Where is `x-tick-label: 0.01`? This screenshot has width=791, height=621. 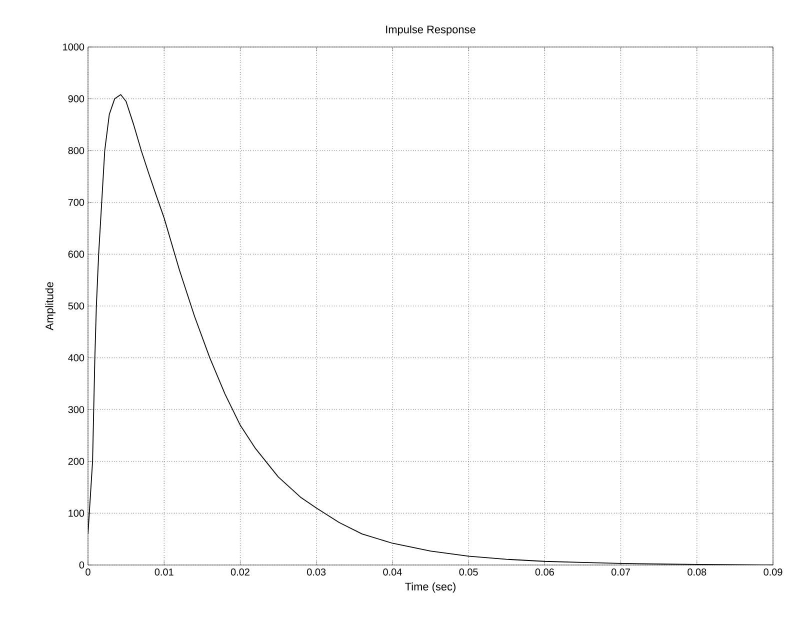 x-tick-label: 0.01 is located at coordinates (164, 572).